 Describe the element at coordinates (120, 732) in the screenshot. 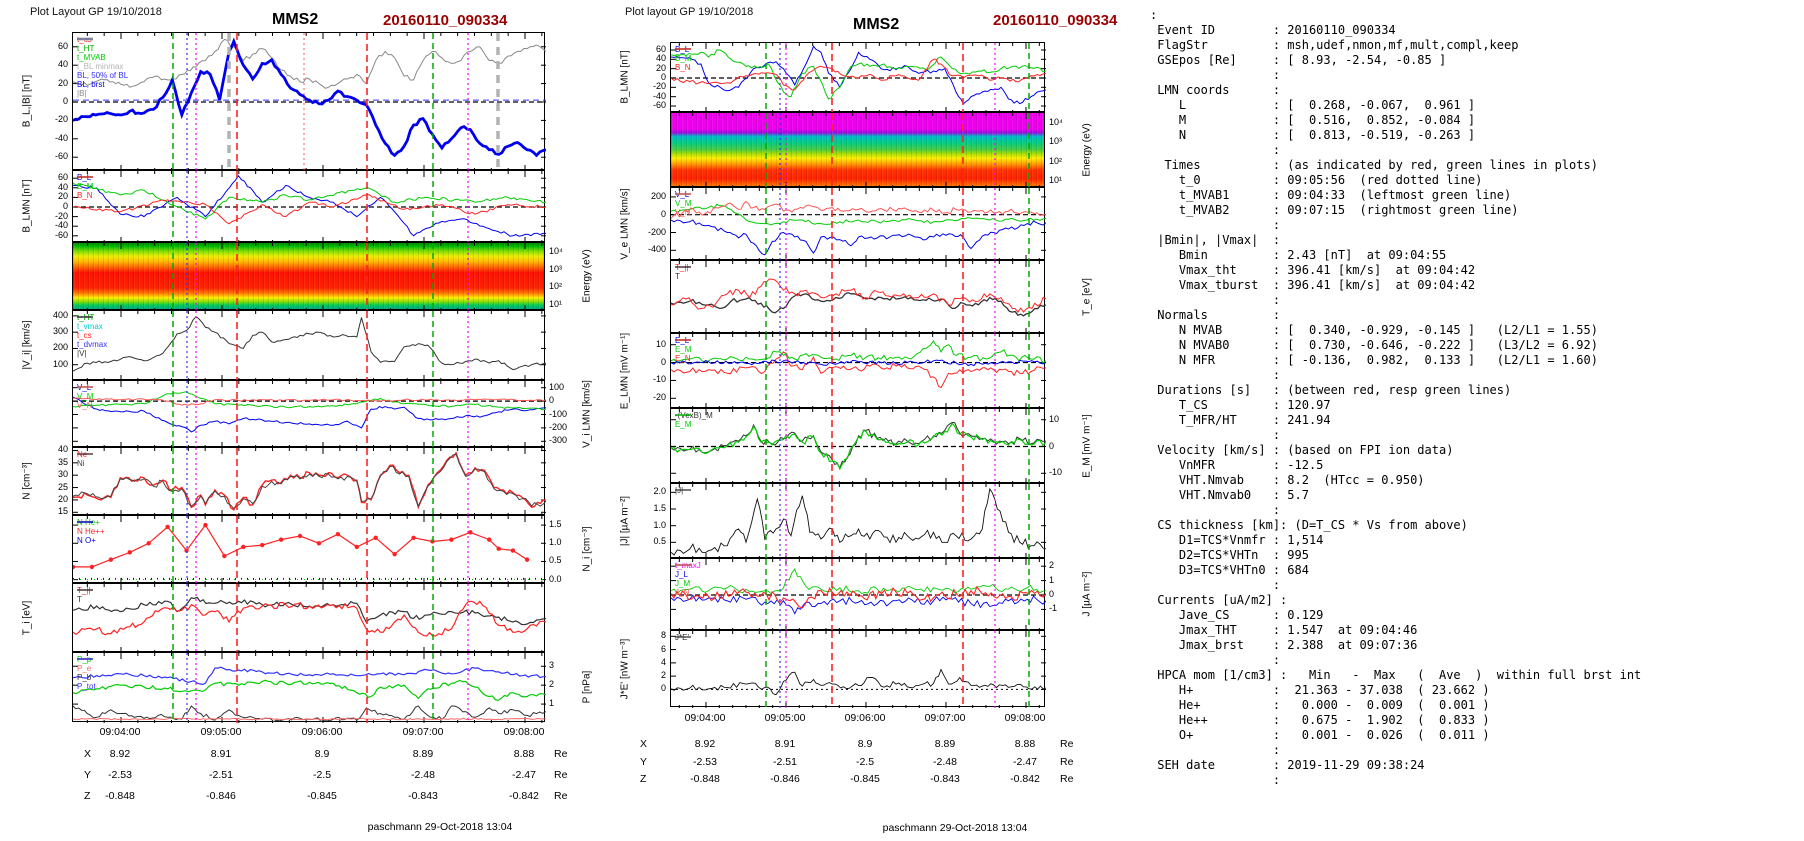

I see `time-tick-label: 09:04:00` at that location.